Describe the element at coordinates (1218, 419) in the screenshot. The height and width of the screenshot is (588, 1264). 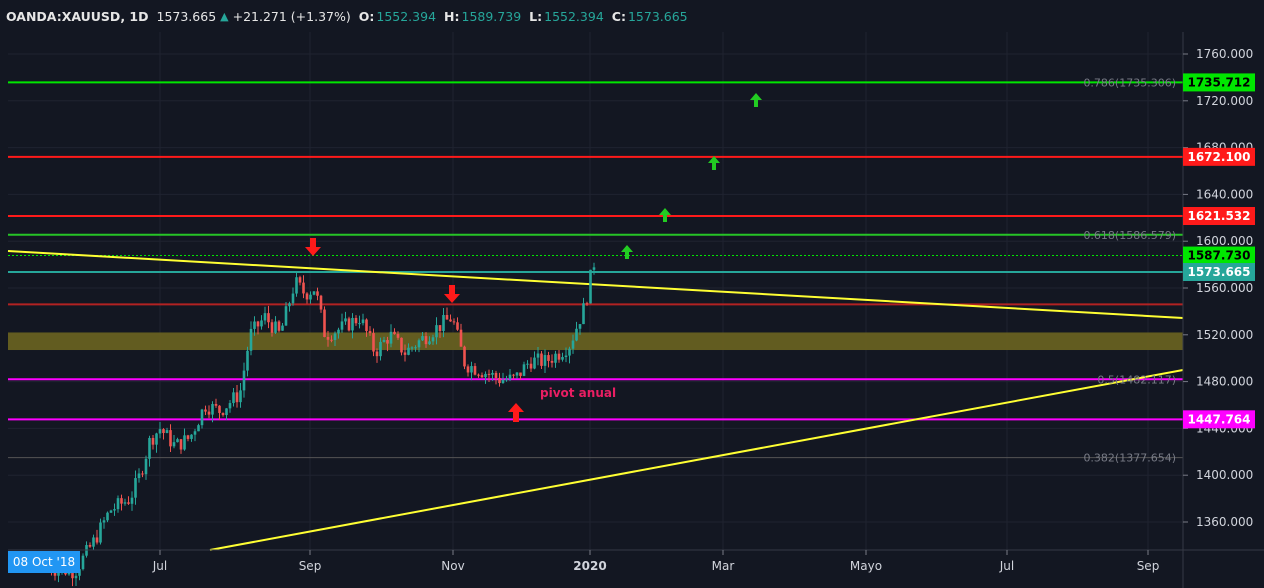
I see `price-tag-label: 1447.764` at that location.